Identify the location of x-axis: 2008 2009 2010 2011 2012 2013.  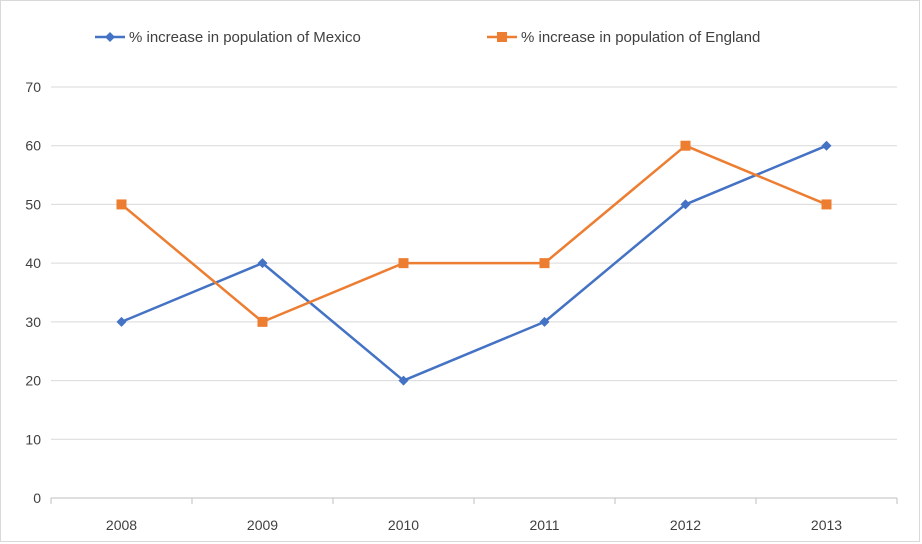
(474, 515).